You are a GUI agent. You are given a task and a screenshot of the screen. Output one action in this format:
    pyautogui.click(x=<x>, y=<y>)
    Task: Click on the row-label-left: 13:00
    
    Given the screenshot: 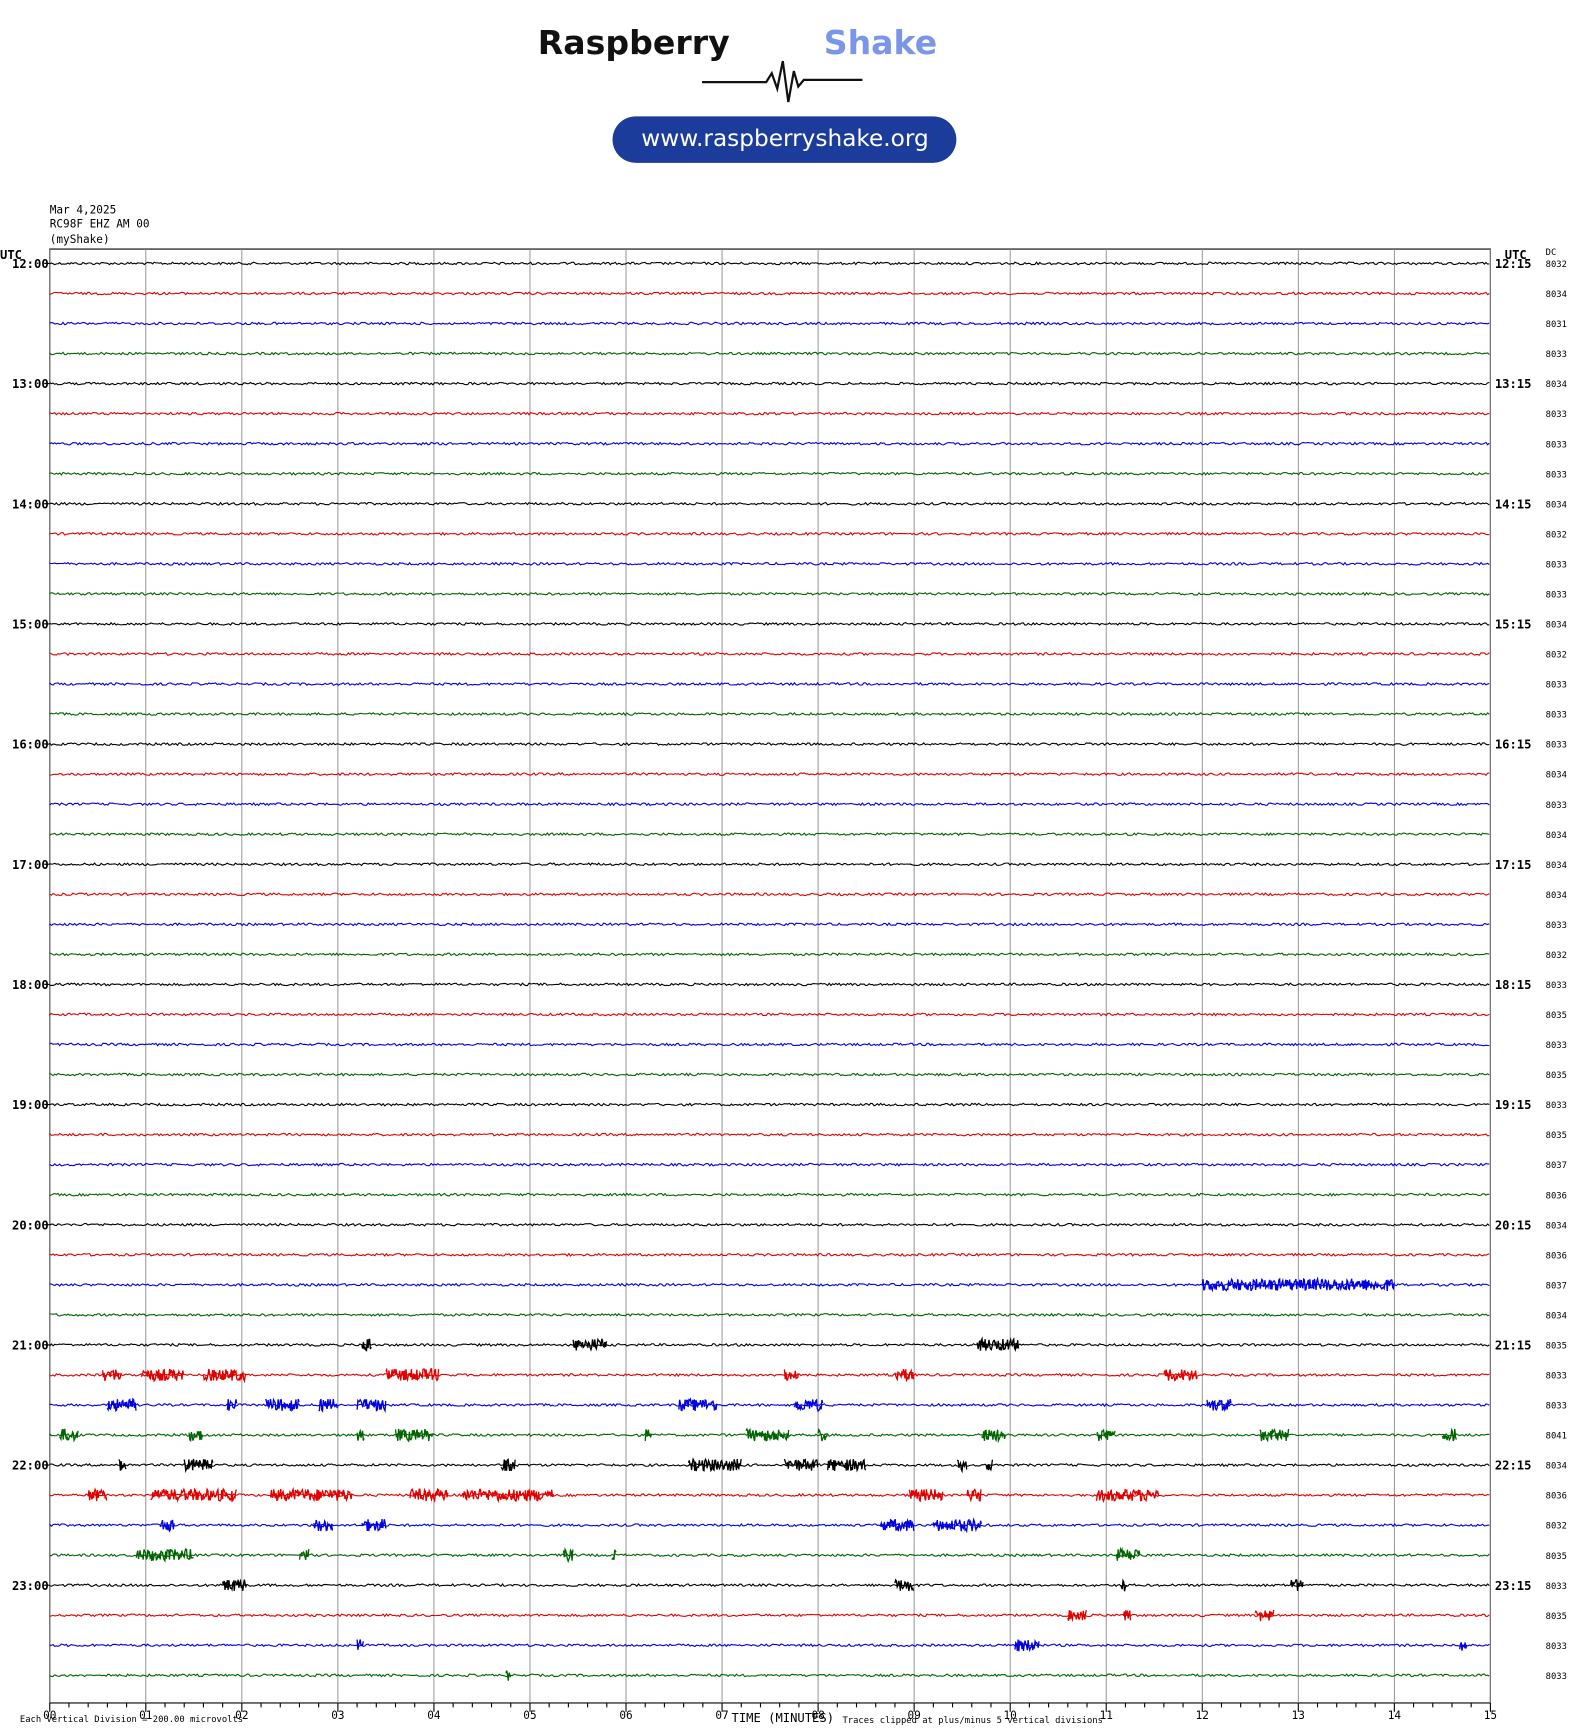 What is the action you would take?
    pyautogui.click(x=30, y=384)
    